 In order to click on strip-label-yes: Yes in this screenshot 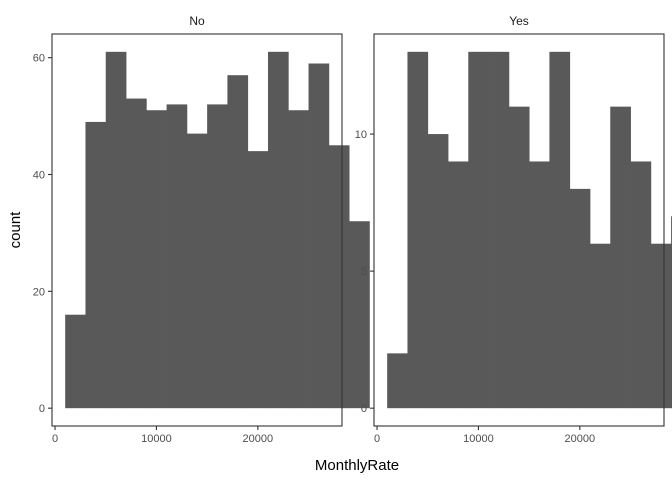, I will do `click(519, 21)`.